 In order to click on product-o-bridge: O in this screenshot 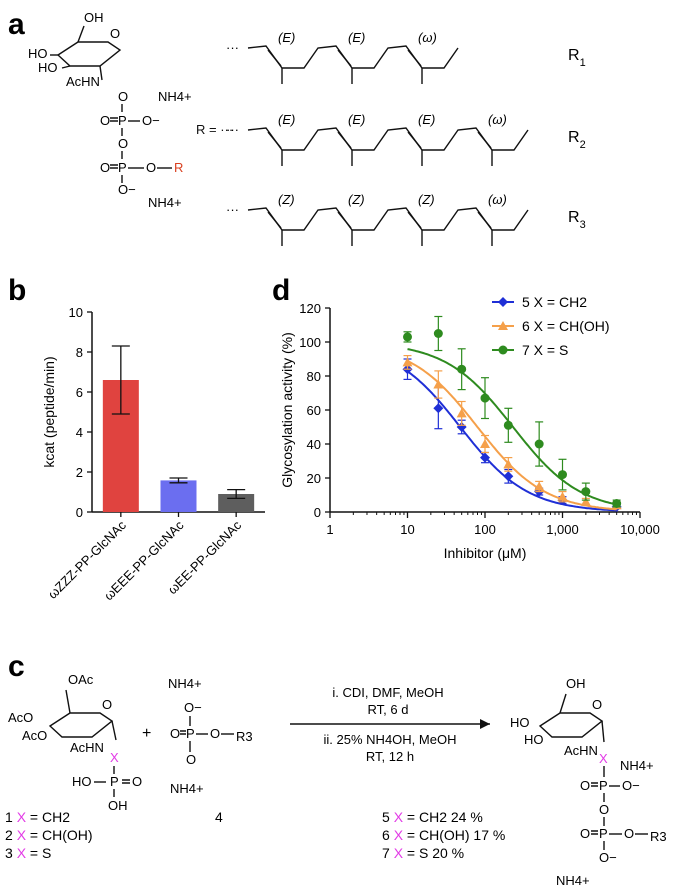, I will do `click(604, 809)`.